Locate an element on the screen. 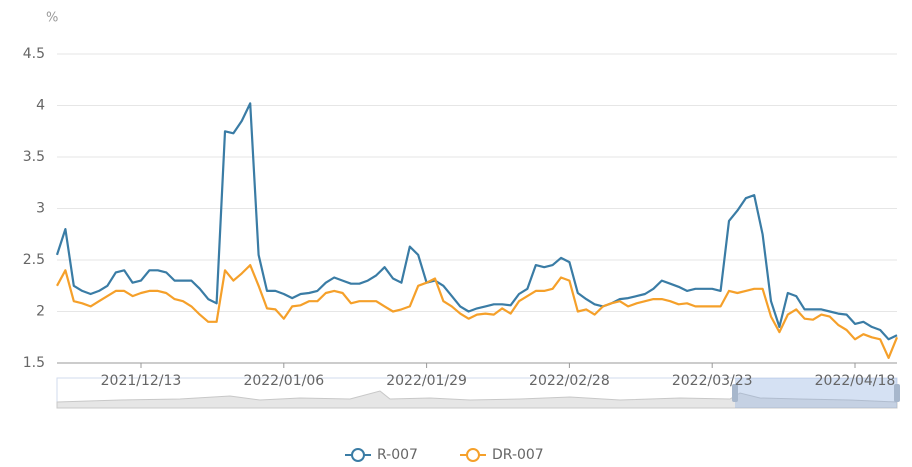 The image size is (912, 467). x-tick-label: 2022/02/28 is located at coordinates (569, 381).